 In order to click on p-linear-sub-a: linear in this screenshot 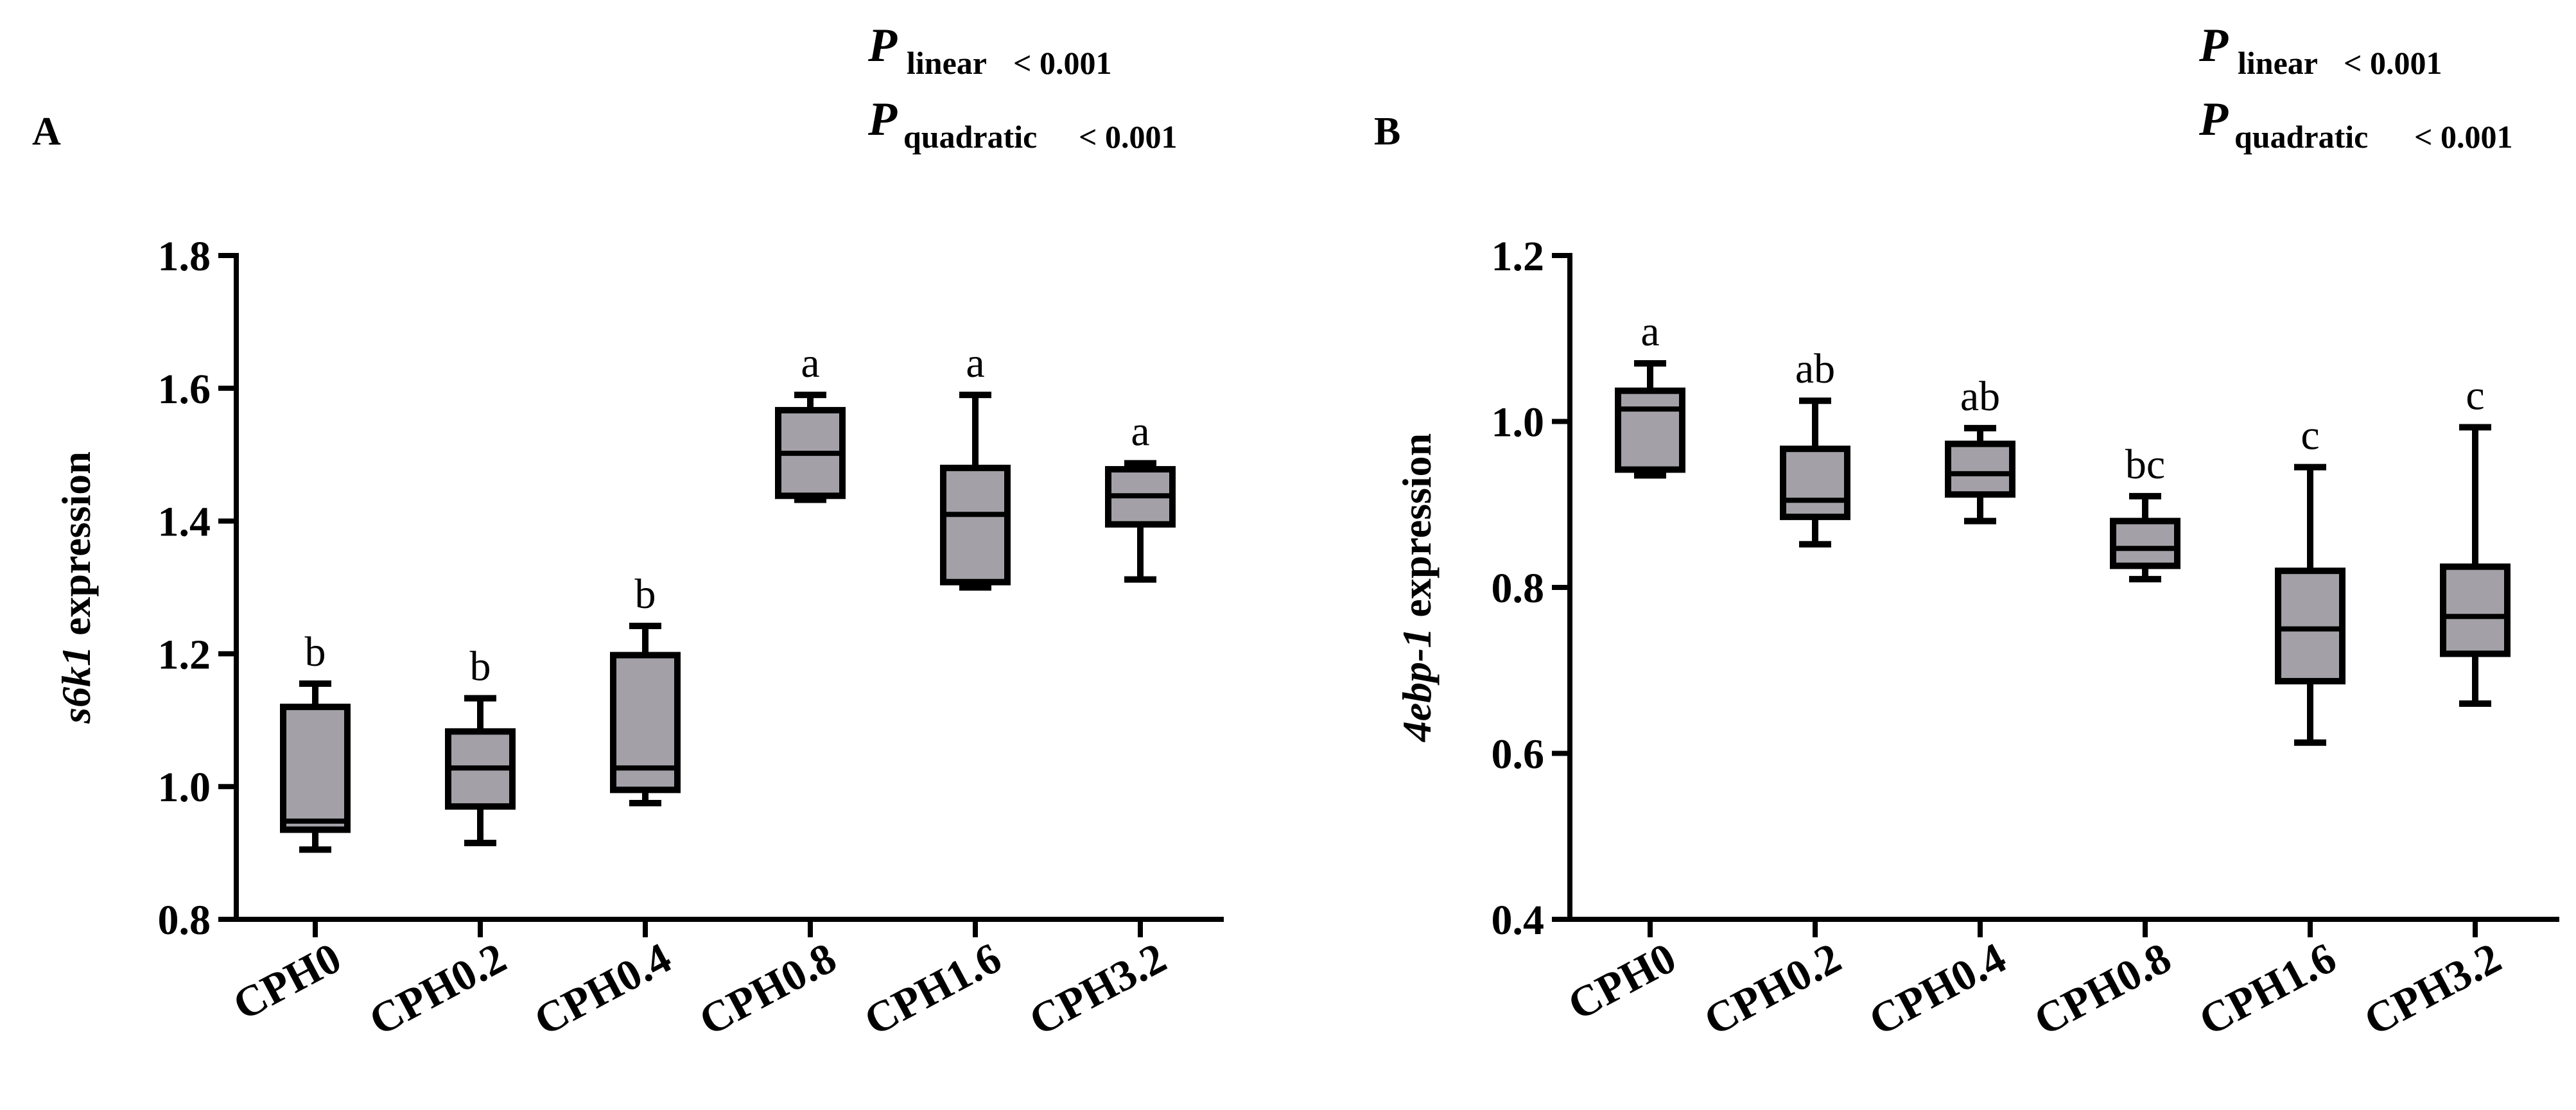, I will do `click(947, 63)`.